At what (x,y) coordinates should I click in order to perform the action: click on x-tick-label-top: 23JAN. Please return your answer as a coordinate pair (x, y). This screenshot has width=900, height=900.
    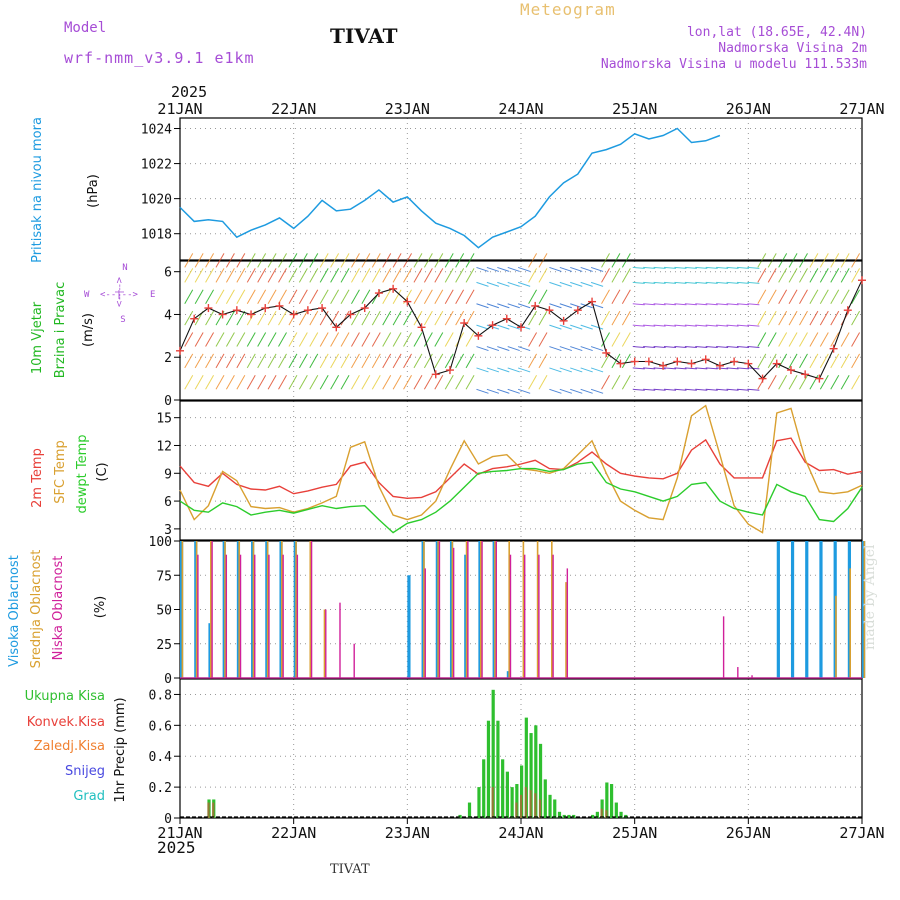
    Looking at the image, I should click on (407, 109).